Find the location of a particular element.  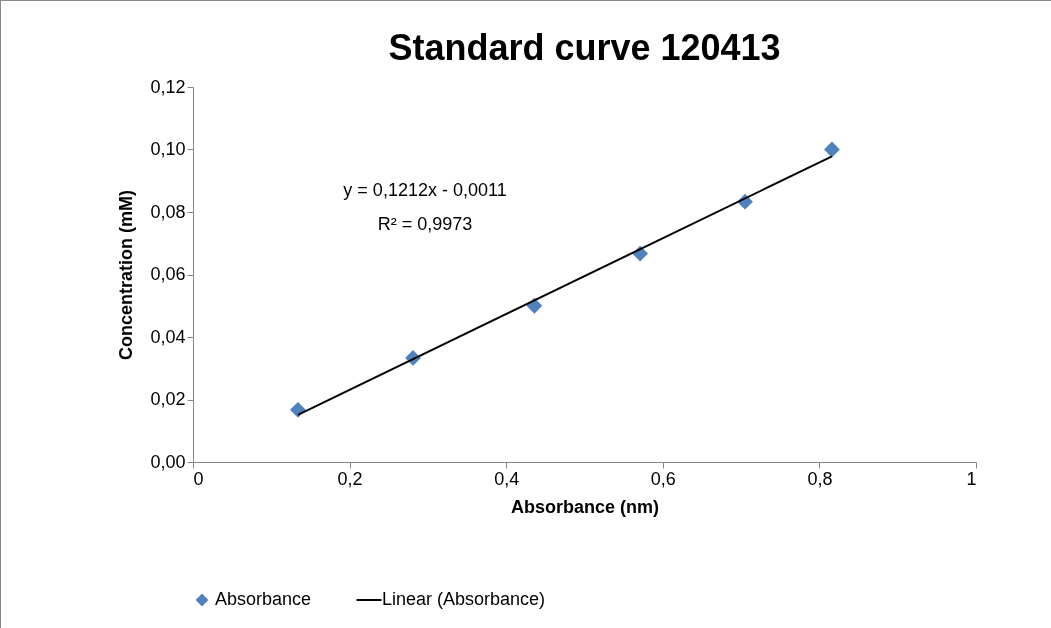

x-axis-title: Absorbance (nm) is located at coordinates (585, 506).